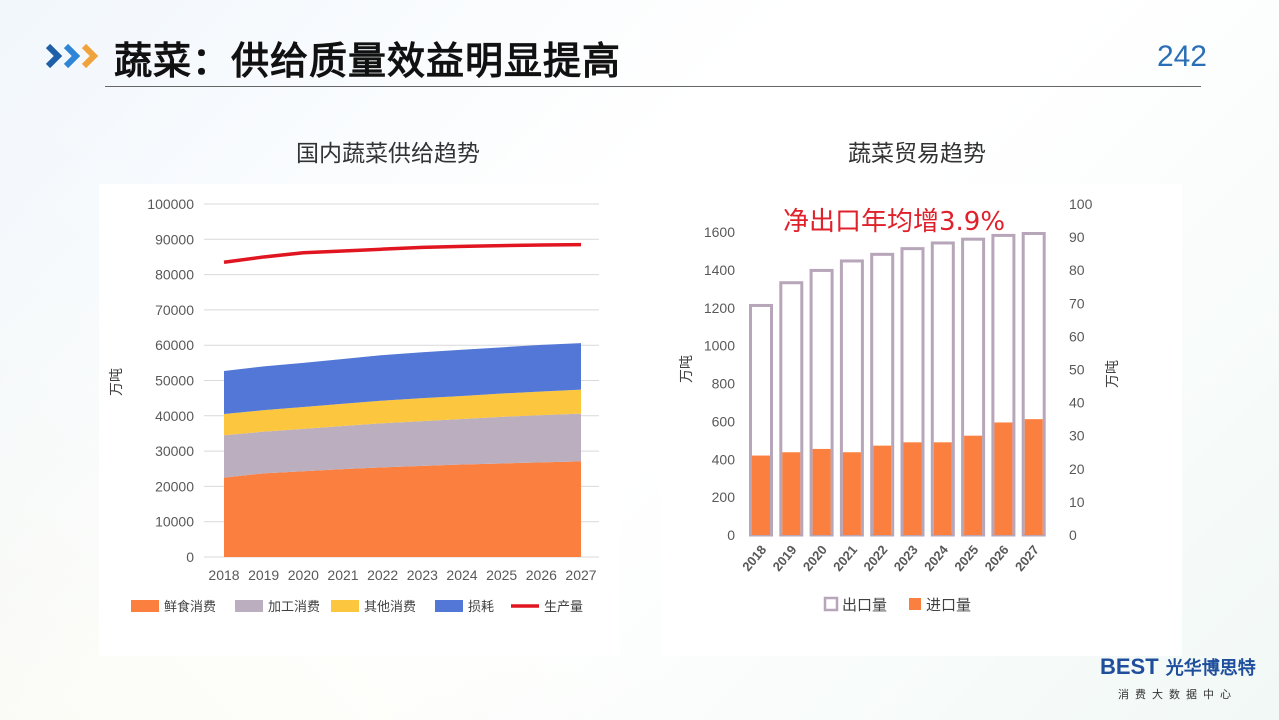 The height and width of the screenshot is (720, 1279). What do you see at coordinates (174, 416) in the screenshot?
I see `y-tick-label: 40000` at bounding box center [174, 416].